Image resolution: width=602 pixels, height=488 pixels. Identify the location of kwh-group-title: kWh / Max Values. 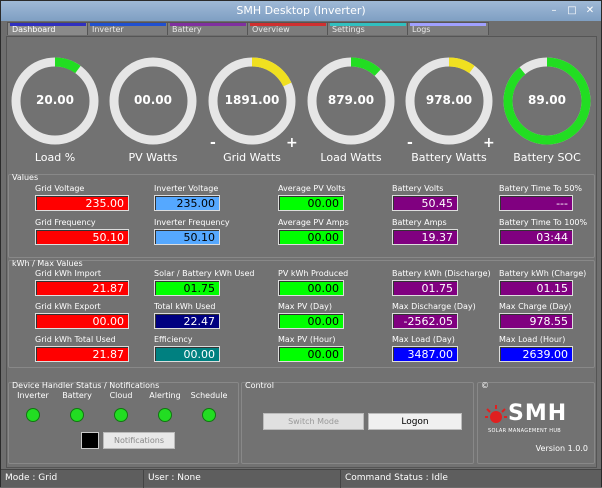
(47, 263).